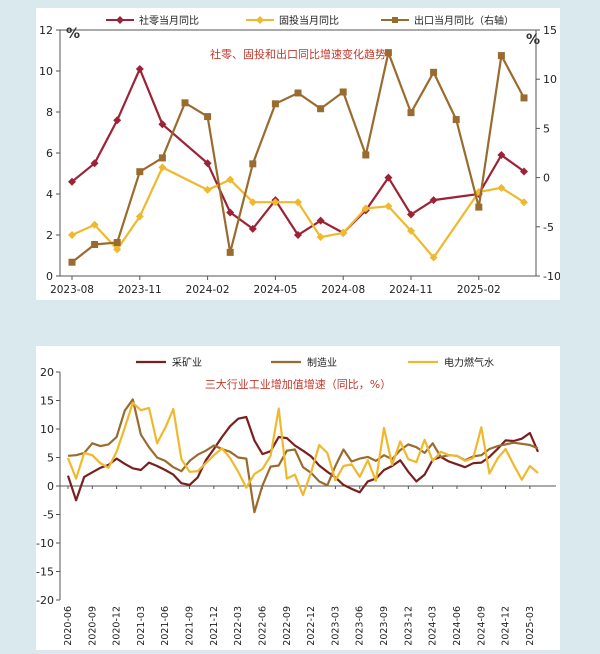 The width and height of the screenshot is (600, 654). I want to click on legend-label: 制造业, so click(322, 362).